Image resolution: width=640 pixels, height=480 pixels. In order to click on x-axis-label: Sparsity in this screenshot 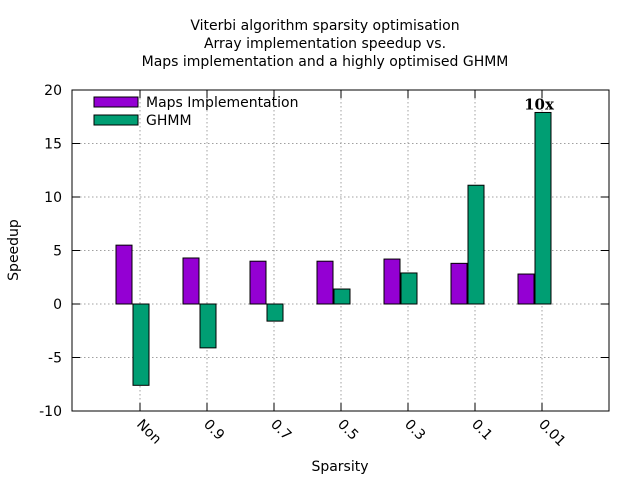, I will do `click(339, 467)`.